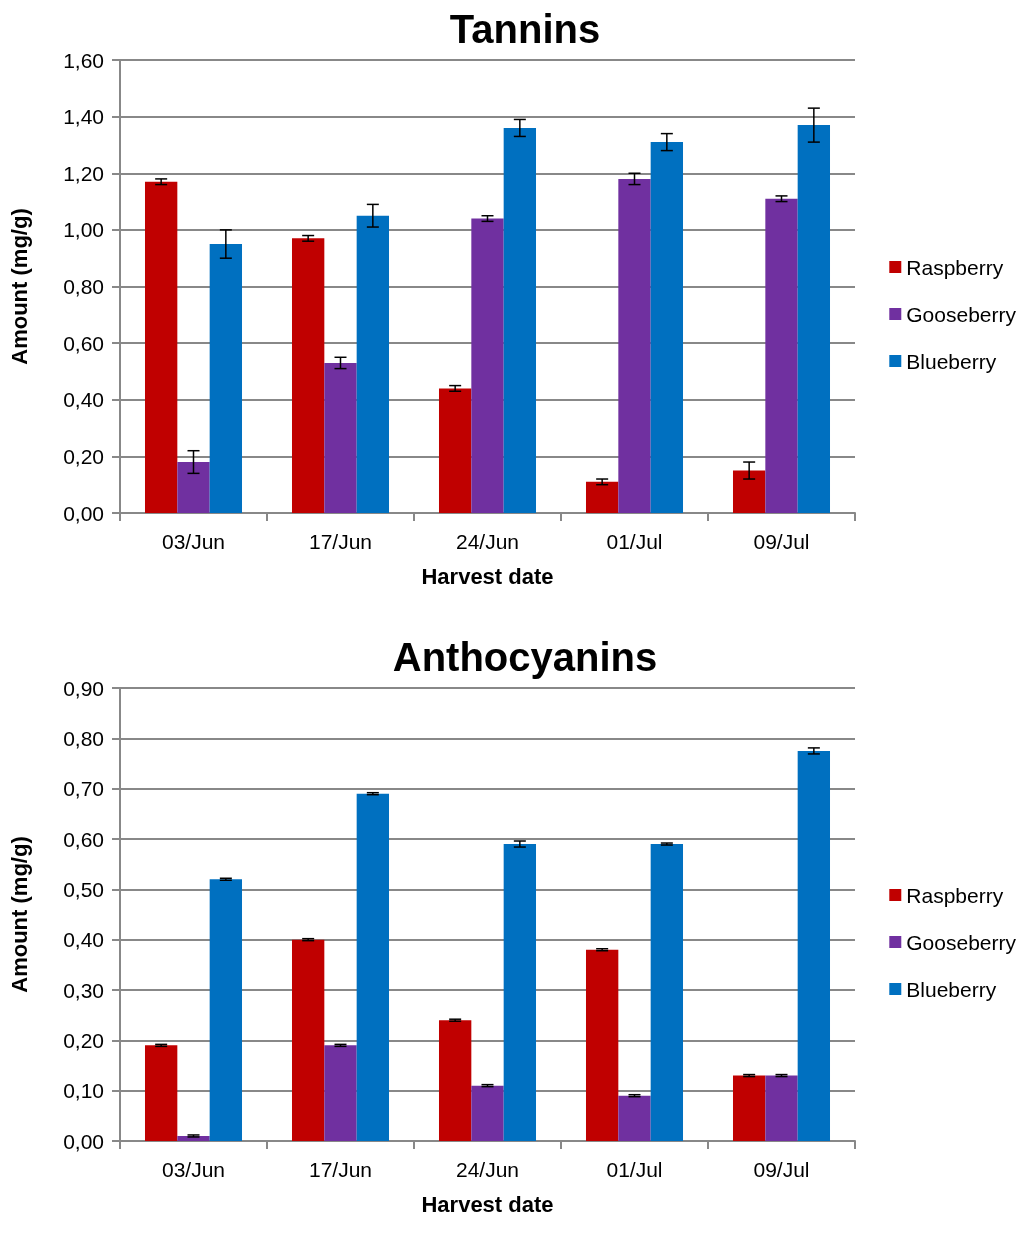 The height and width of the screenshot is (1256, 1021). What do you see at coordinates (525, 29) in the screenshot?
I see `chart-title: Tannins` at bounding box center [525, 29].